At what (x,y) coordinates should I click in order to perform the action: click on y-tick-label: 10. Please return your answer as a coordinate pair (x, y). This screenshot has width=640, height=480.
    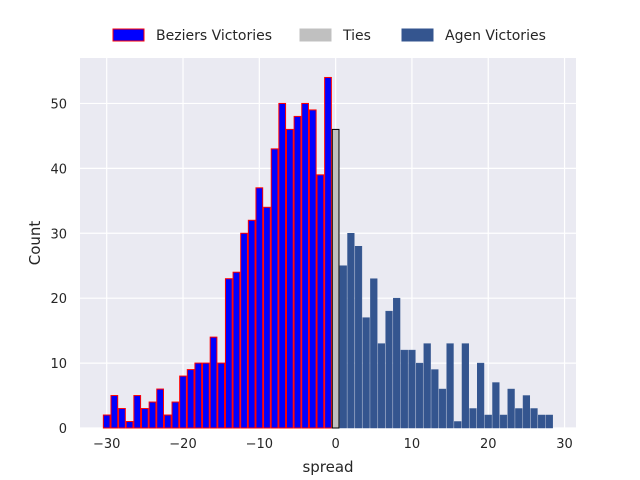
    Looking at the image, I should click on (58, 364).